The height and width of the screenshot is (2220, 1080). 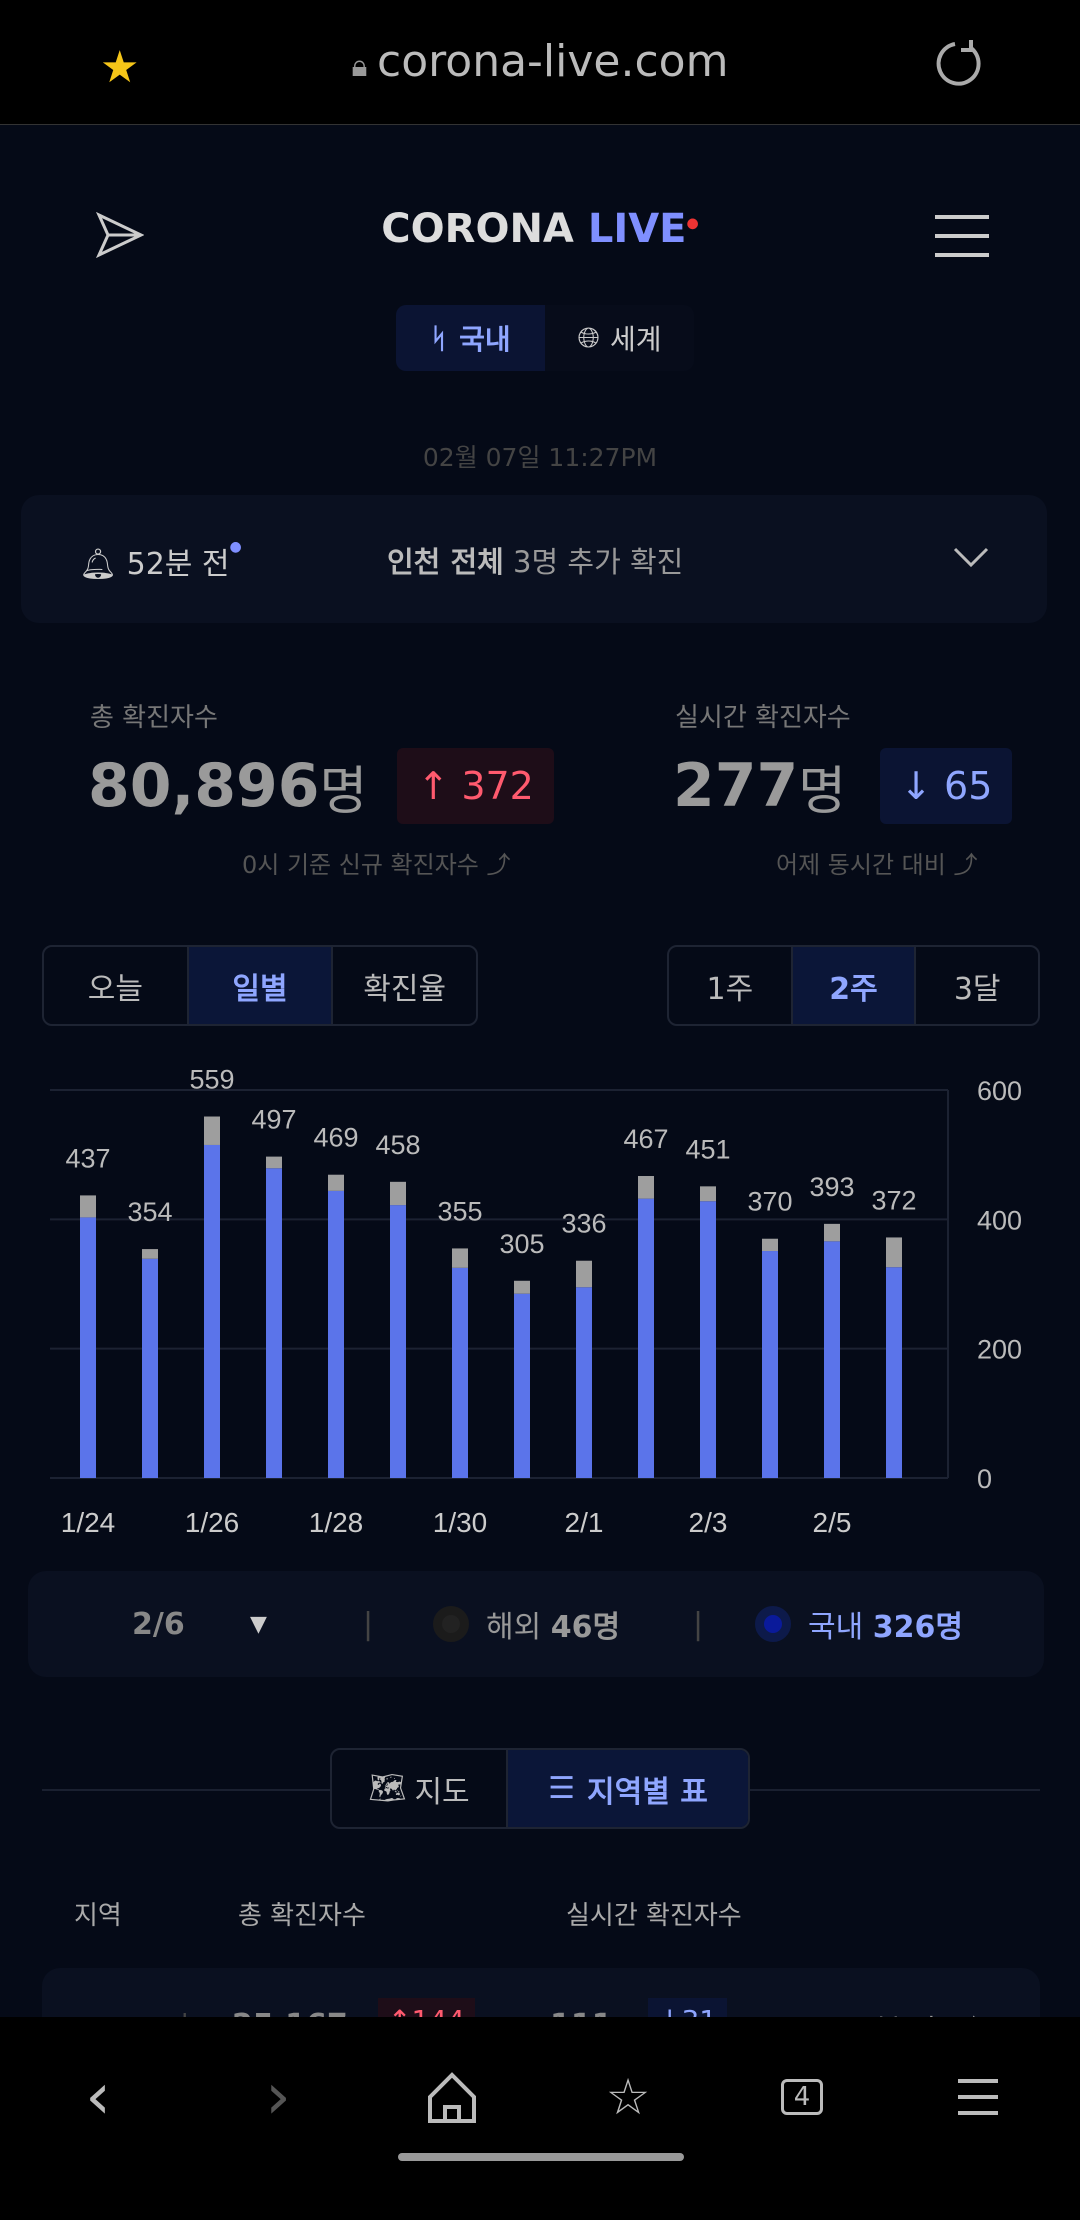 What do you see at coordinates (460, 1258) in the screenshot?
I see `bar-overseas-1/30` at bounding box center [460, 1258].